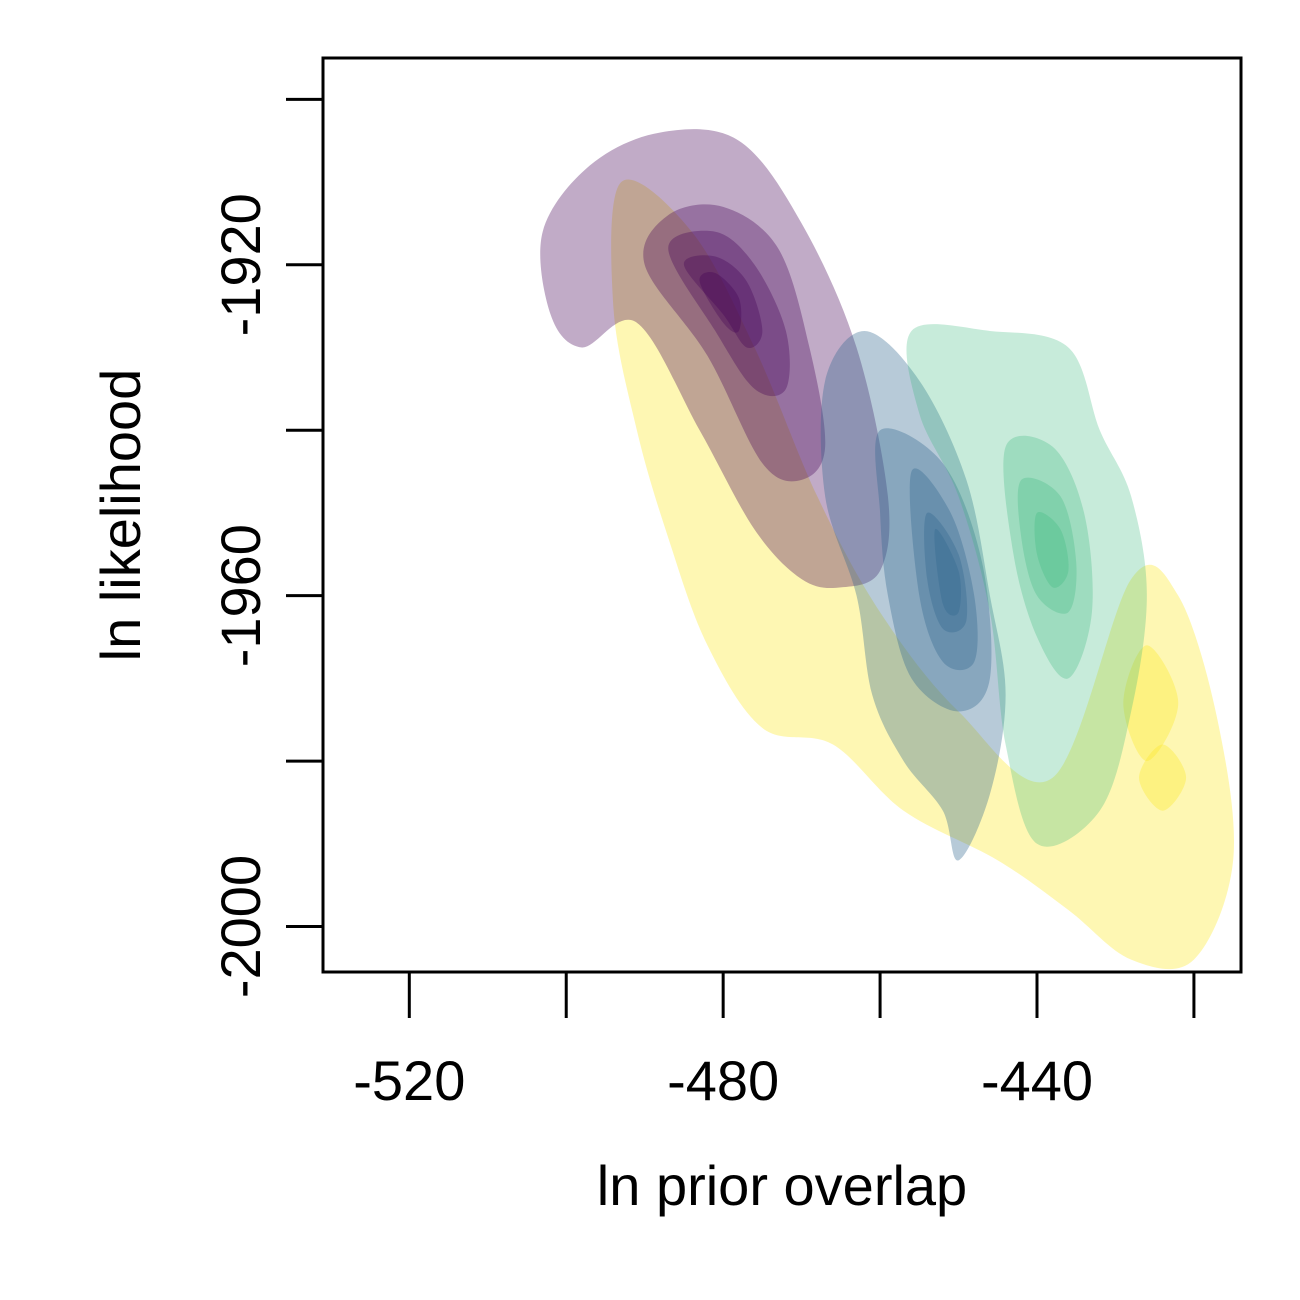 This screenshot has height=1300, width=1300. Describe the element at coordinates (409, 1080) in the screenshot. I see `x-tick-label-1: -520` at that location.